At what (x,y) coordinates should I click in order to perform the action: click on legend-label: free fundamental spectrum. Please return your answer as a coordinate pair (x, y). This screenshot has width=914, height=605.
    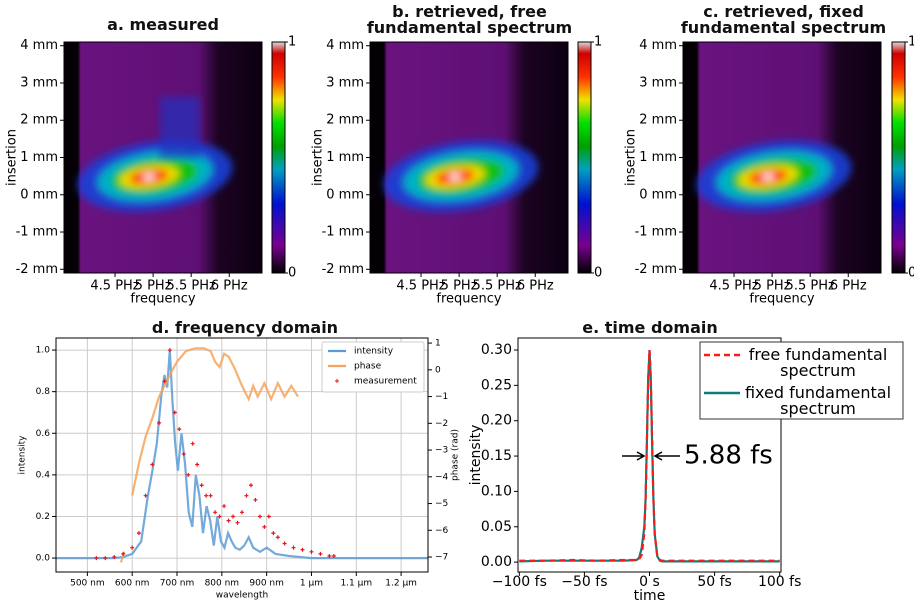
    Looking at the image, I should click on (818, 362).